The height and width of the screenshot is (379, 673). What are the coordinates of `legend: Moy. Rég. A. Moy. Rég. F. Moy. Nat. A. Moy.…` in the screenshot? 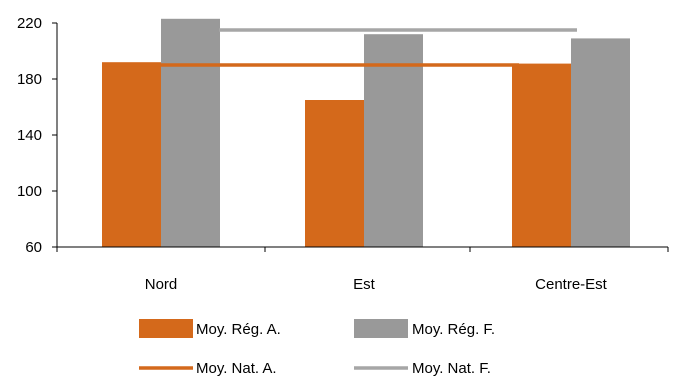 It's located at (317, 348).